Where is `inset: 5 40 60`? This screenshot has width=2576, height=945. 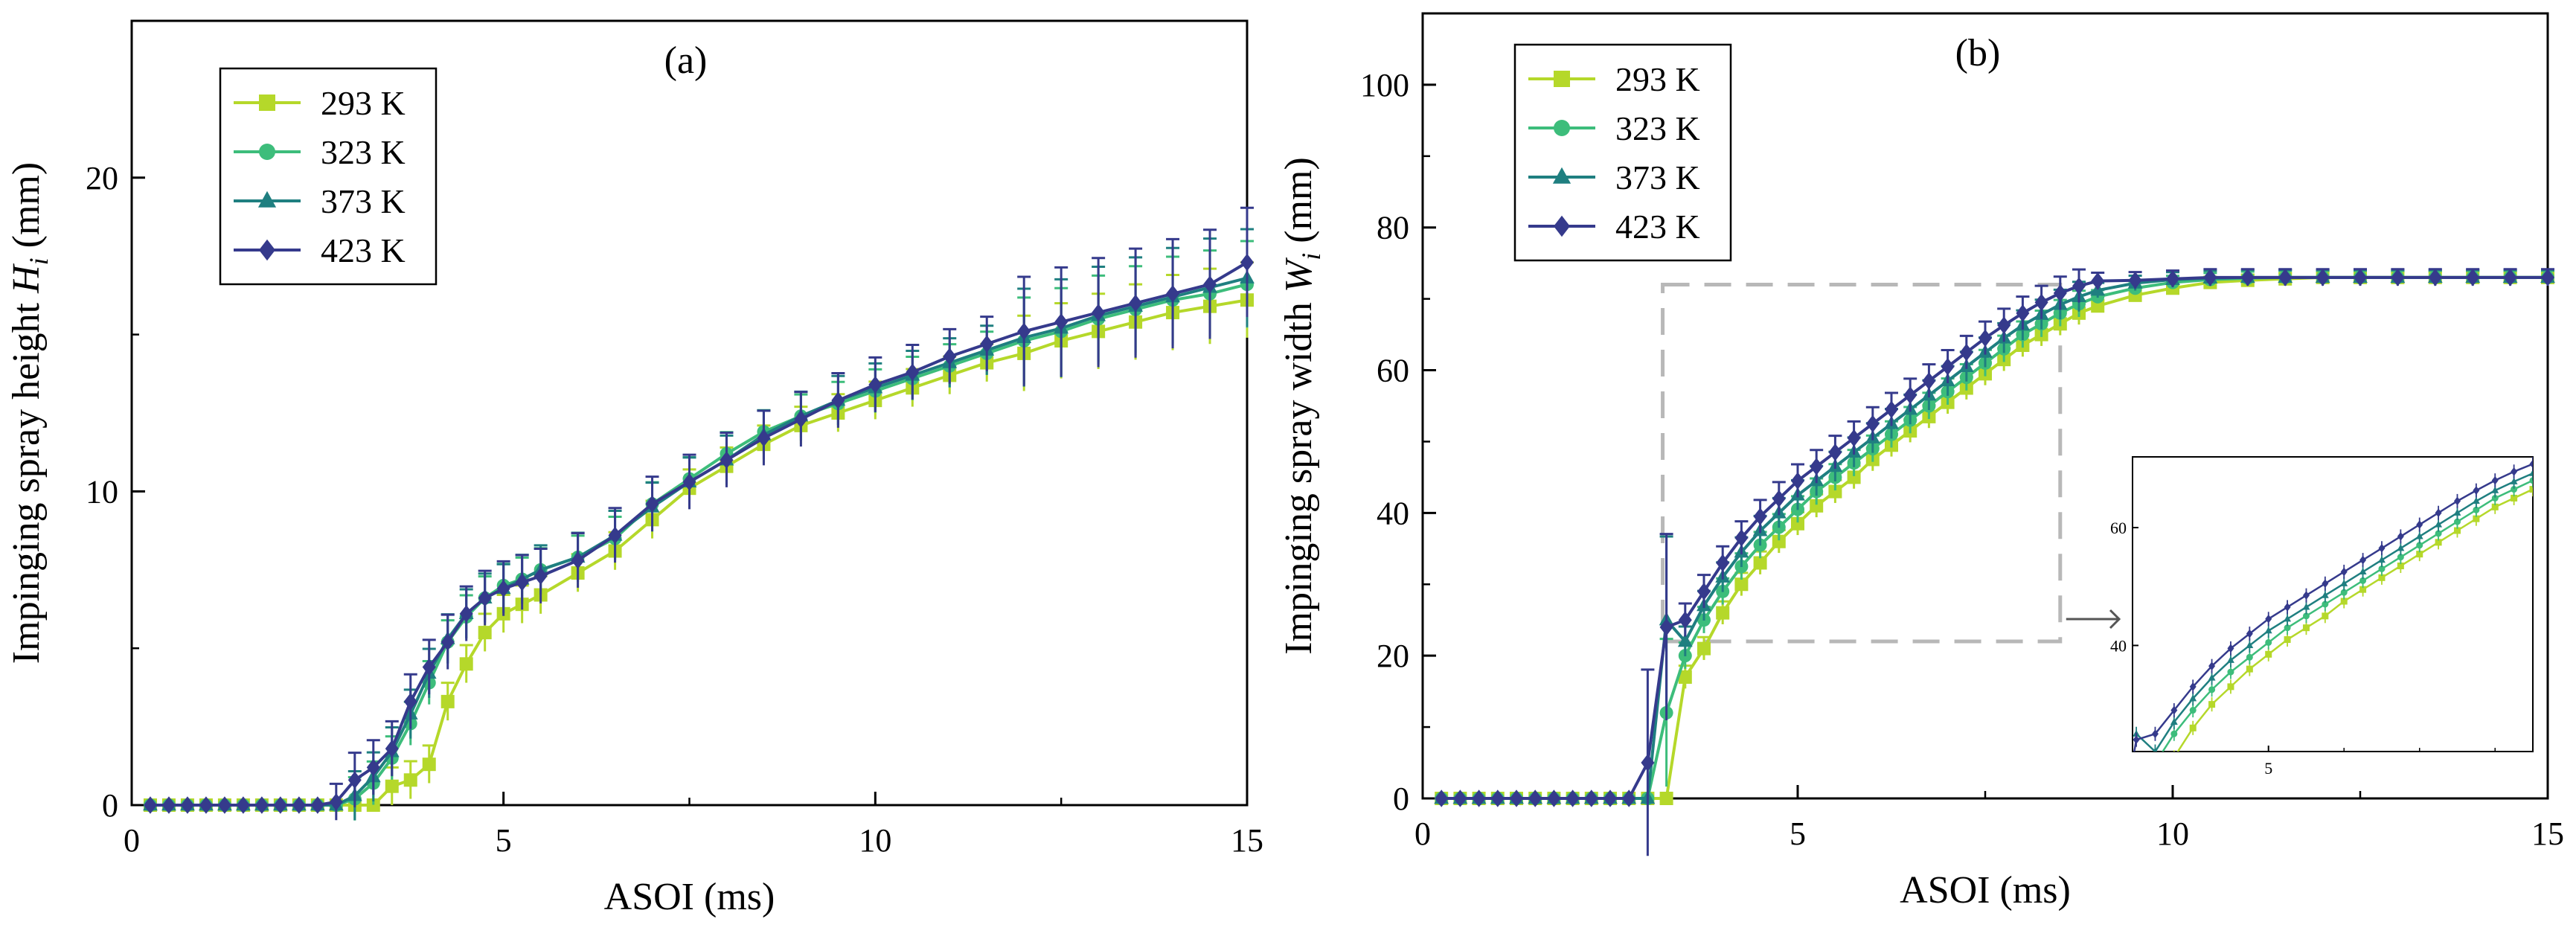
inset: 5 40 60 is located at coordinates (2310, 634).